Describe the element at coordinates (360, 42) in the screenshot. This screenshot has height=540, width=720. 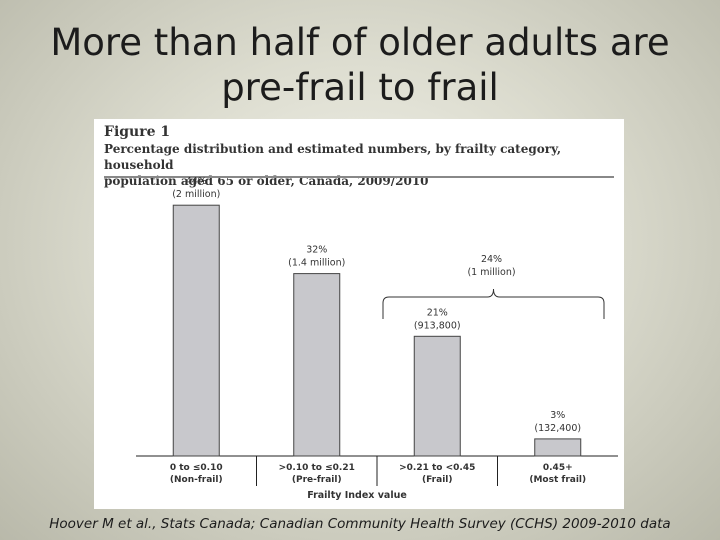
I see `title-line-1: More than half of older adults are` at that location.